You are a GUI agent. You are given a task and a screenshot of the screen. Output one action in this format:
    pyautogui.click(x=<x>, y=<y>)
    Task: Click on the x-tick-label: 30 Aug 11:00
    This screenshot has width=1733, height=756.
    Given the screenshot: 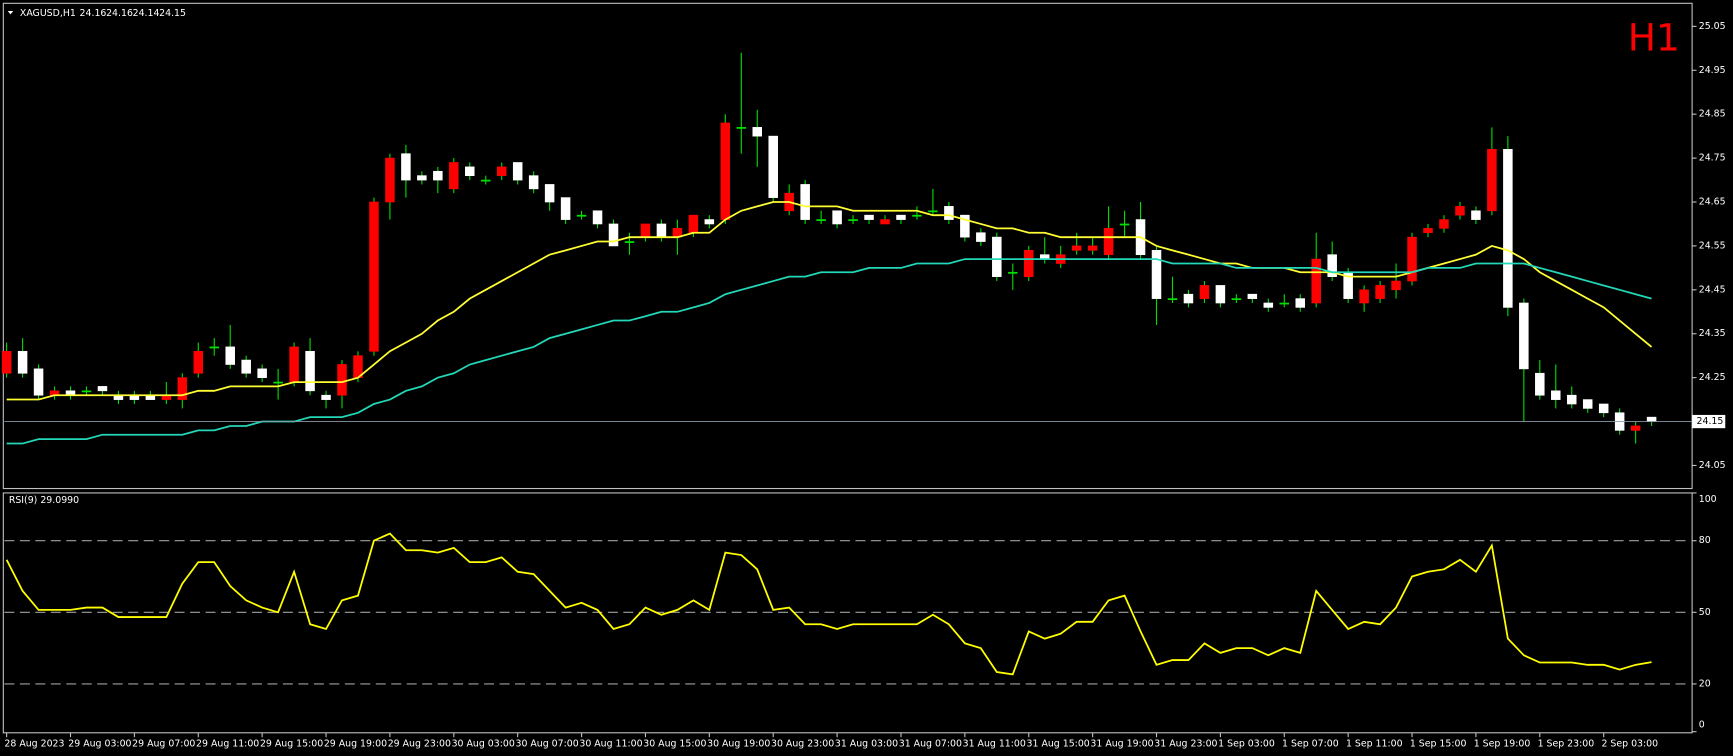 What is the action you would take?
    pyautogui.click(x=610, y=743)
    